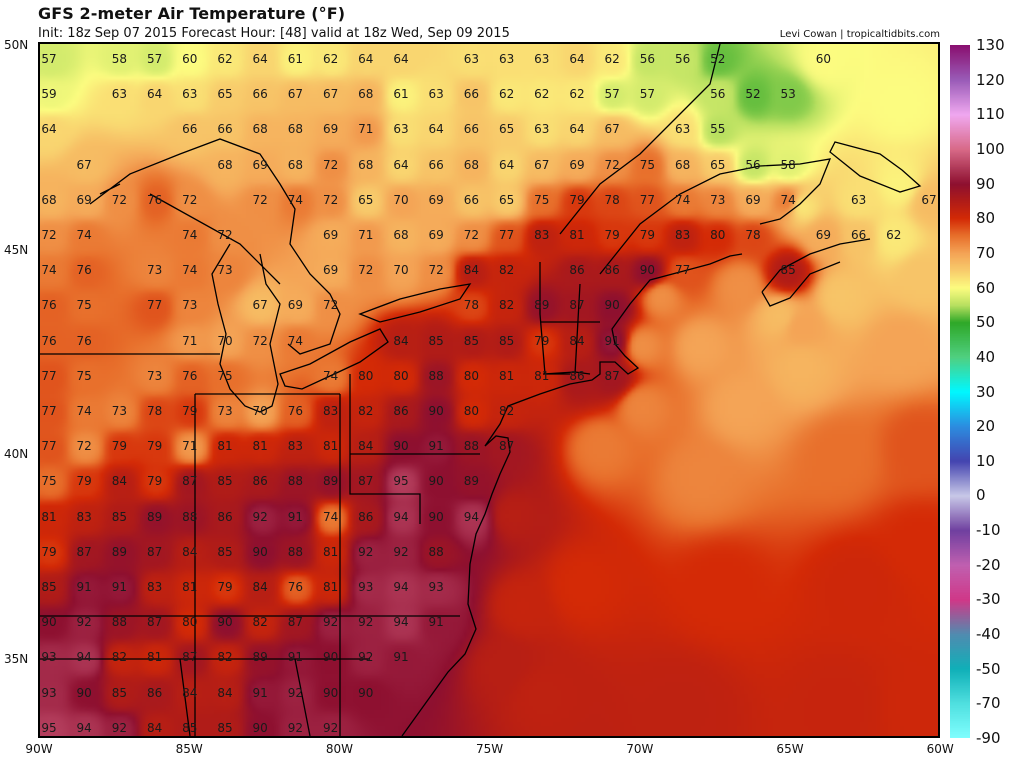 The image size is (1024, 764). What do you see at coordinates (471, 446) in the screenshot?
I see `temperature-label: 88` at bounding box center [471, 446].